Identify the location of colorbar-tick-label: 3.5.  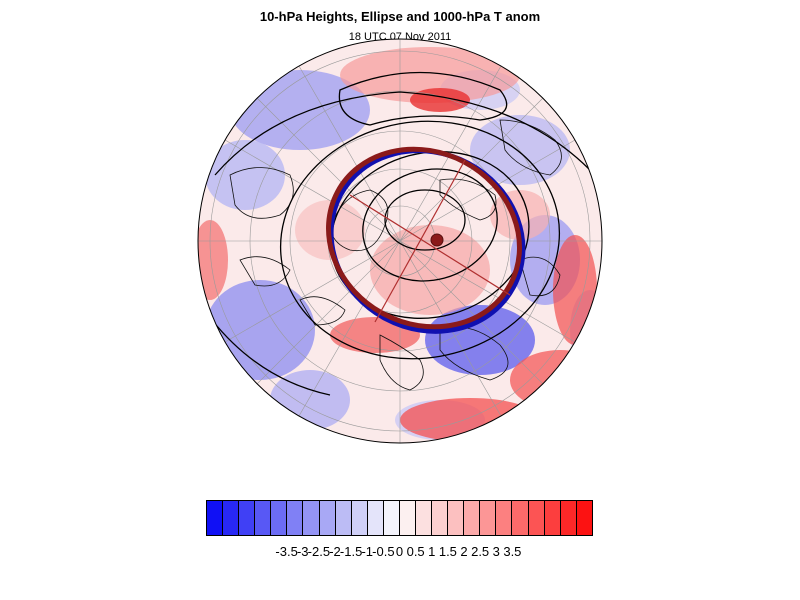
(512, 551).